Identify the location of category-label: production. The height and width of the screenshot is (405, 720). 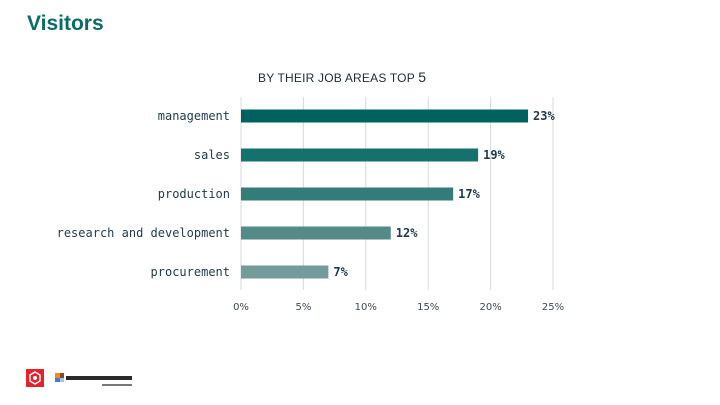
(194, 194).